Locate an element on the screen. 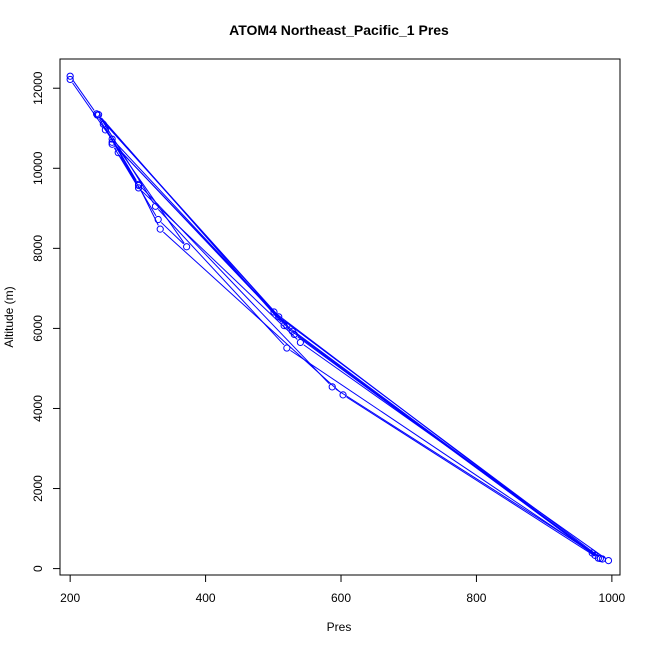 This screenshot has width=650, height=650. y-axis: 0 2000 4000 6000 8000 10000 12000 is located at coordinates (46, 321).